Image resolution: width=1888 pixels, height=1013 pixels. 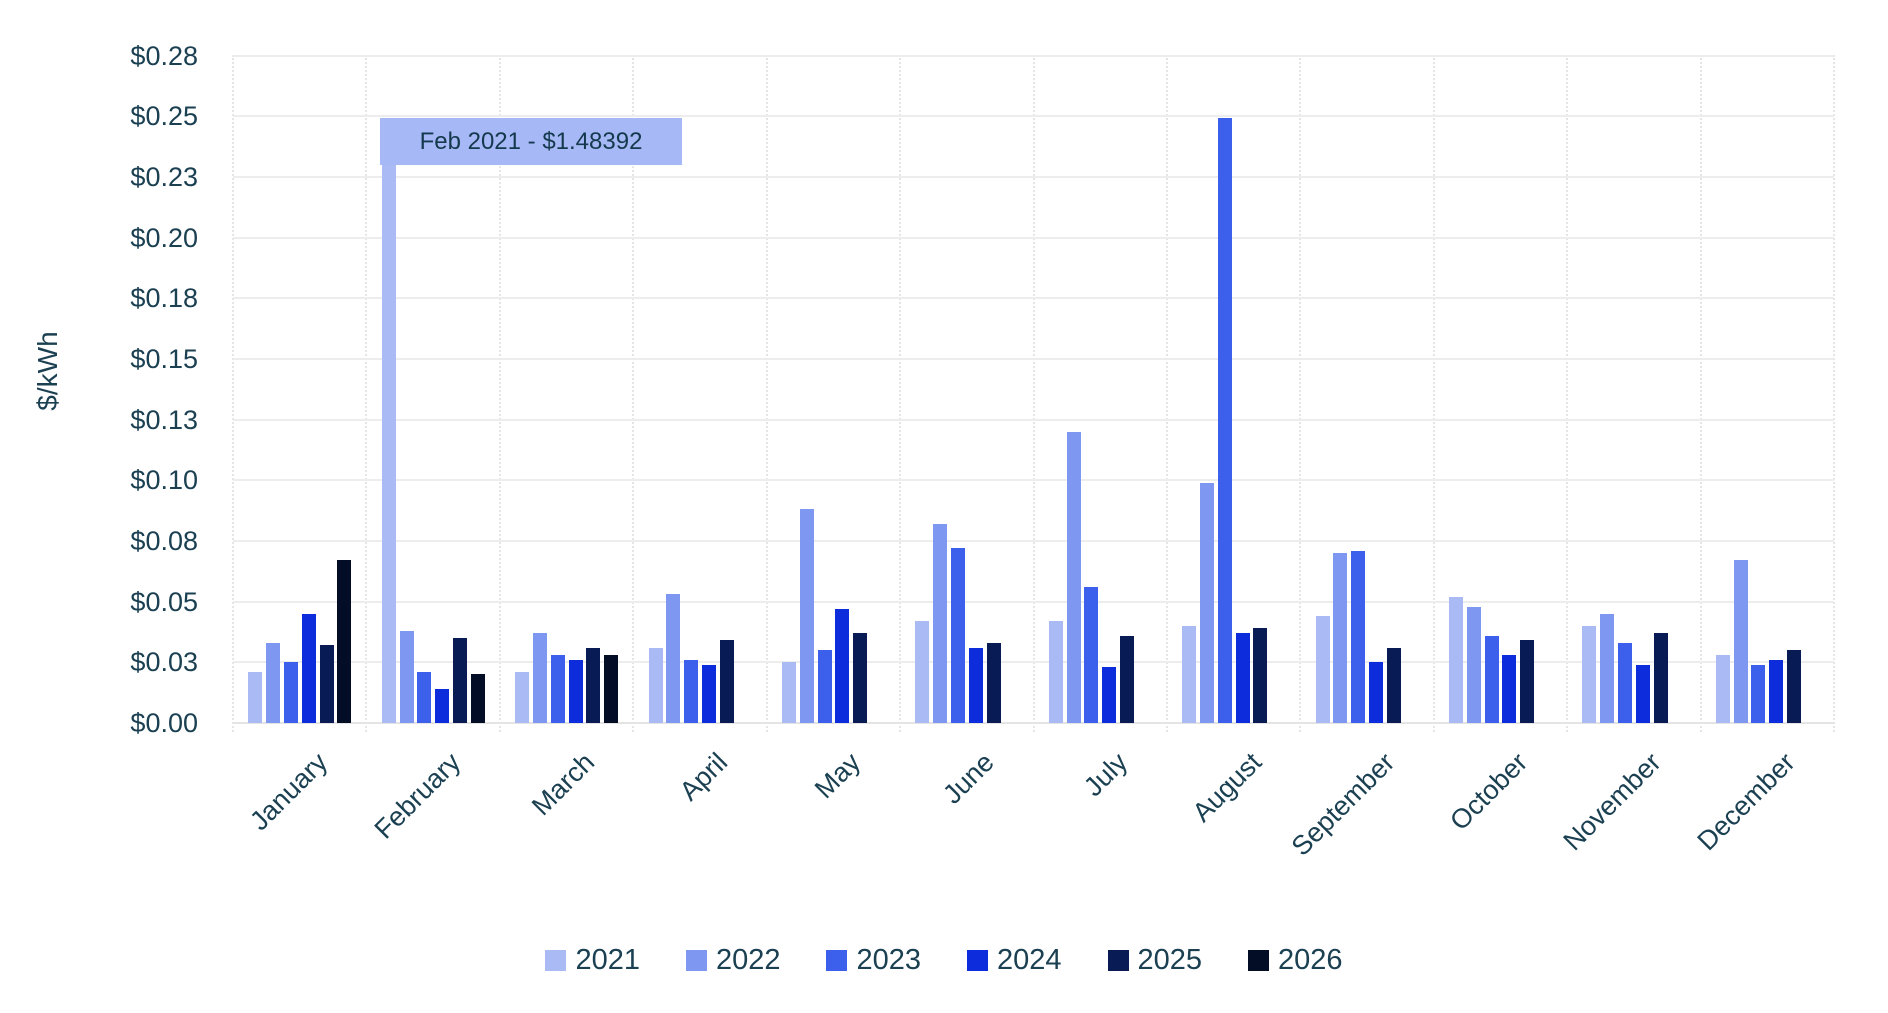 I want to click on legend-item-2024: 2024, so click(x=1014, y=960).